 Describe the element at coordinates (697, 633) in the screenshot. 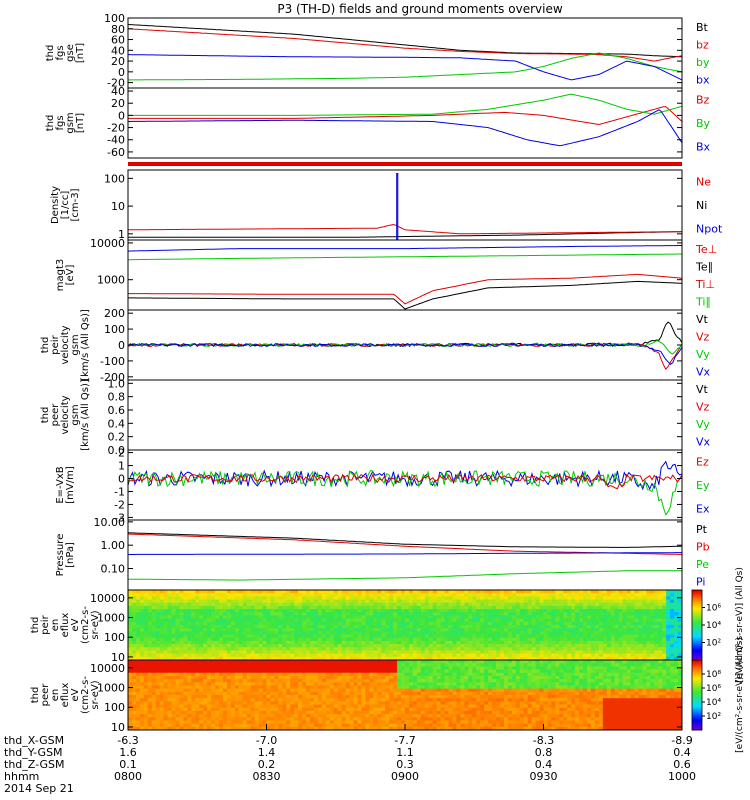

I see `colorbar-segment` at that location.